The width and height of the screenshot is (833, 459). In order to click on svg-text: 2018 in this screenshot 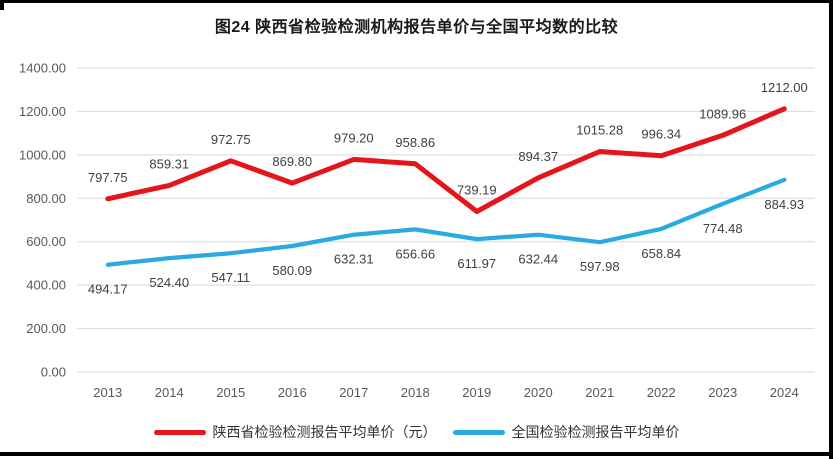, I will do `click(415, 392)`.